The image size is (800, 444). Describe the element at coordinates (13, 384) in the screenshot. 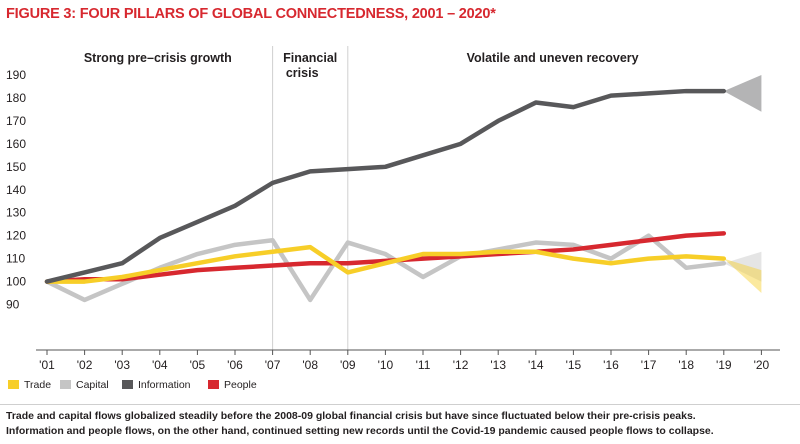

I see `legend-swatch-trade` at that location.